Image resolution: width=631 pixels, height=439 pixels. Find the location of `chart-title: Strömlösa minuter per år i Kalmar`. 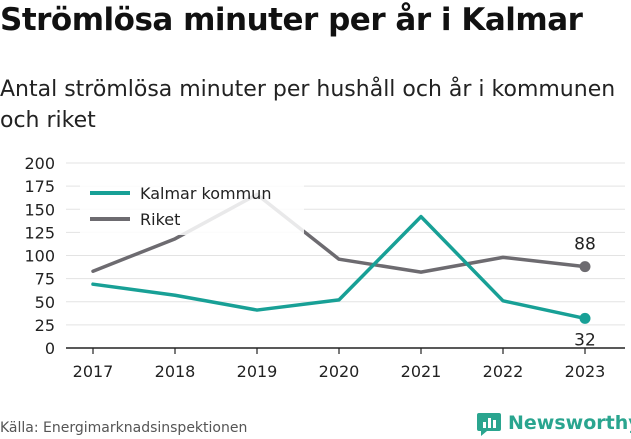

chart-title: Strömlösa minuter per år i Kalmar is located at coordinates (291, 20).